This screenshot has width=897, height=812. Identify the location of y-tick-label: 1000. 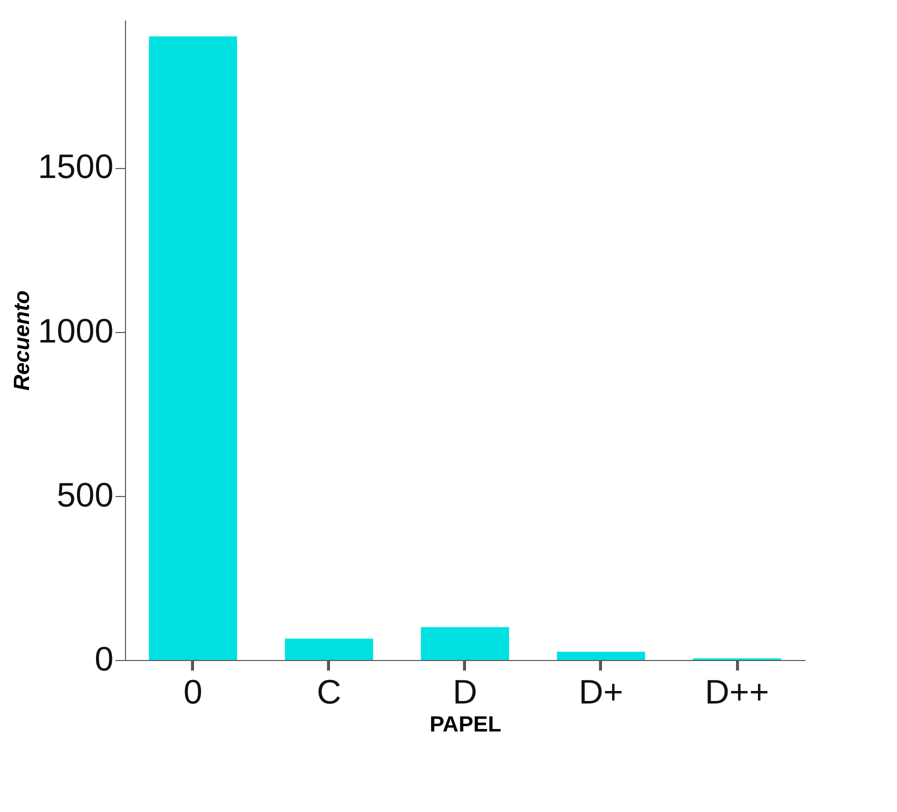
(76, 331).